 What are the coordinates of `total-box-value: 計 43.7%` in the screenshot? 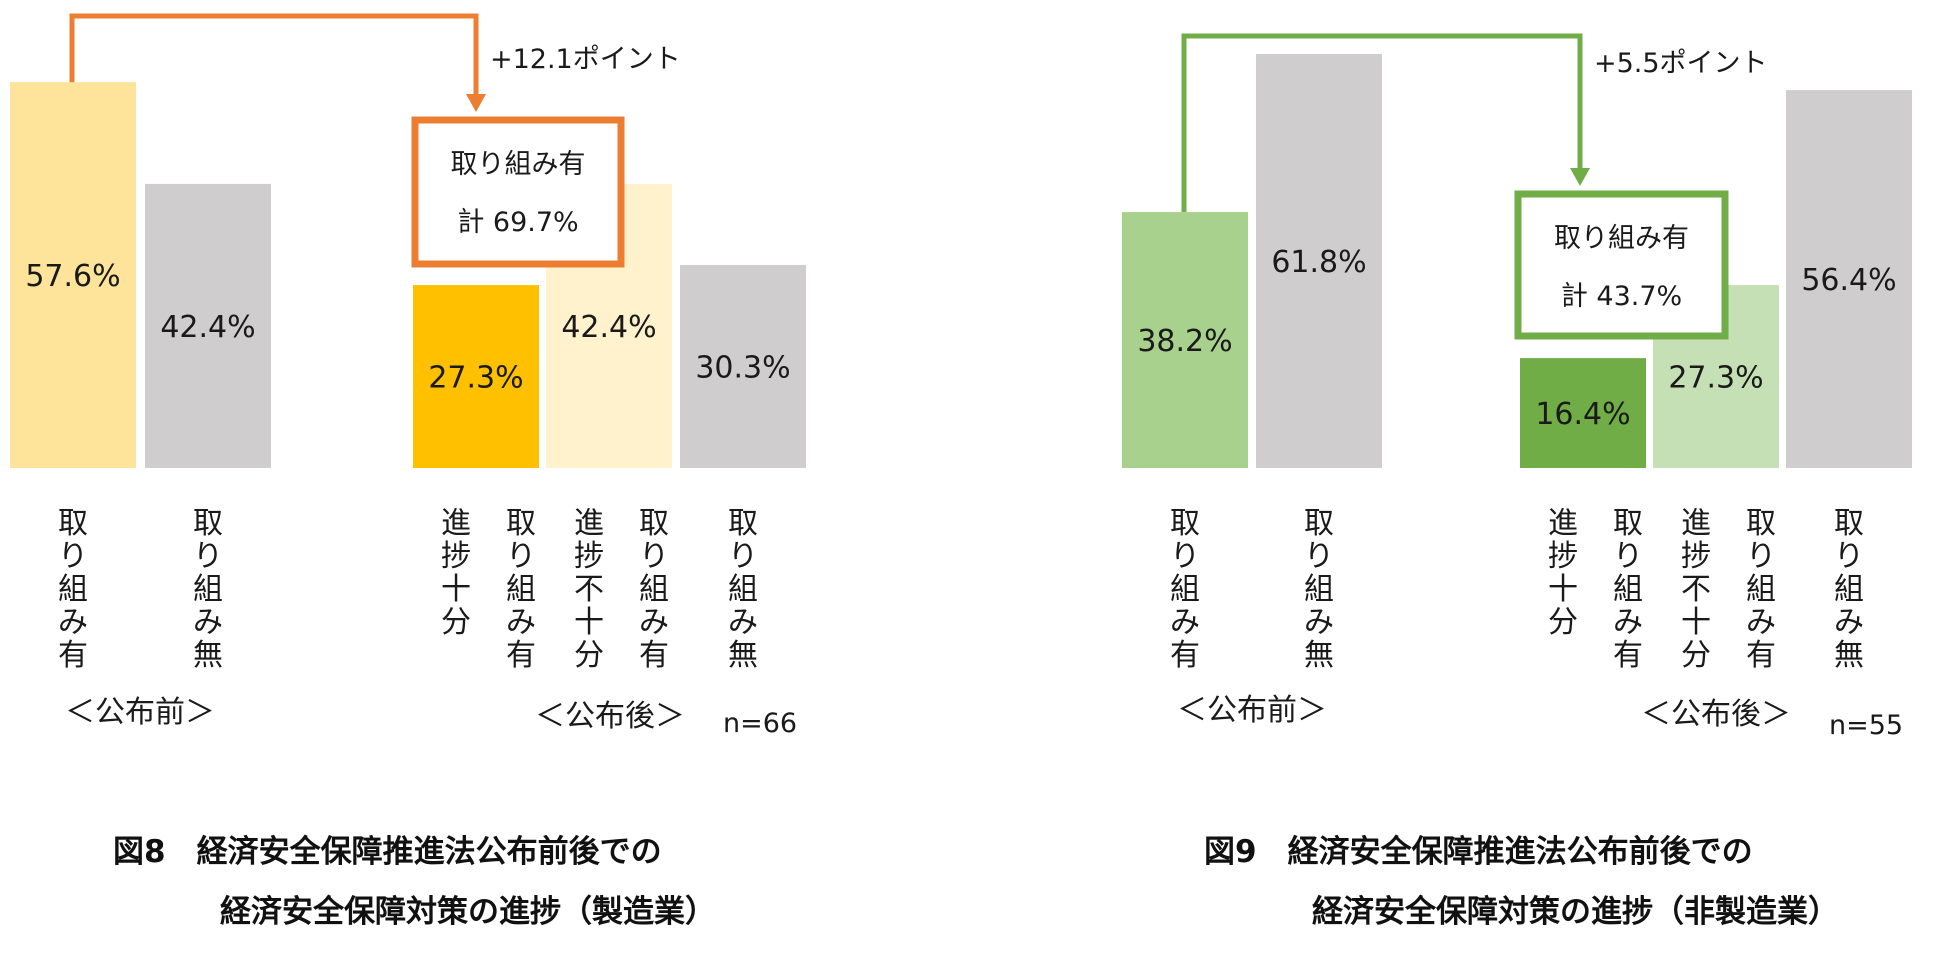 It's located at (1621, 296).